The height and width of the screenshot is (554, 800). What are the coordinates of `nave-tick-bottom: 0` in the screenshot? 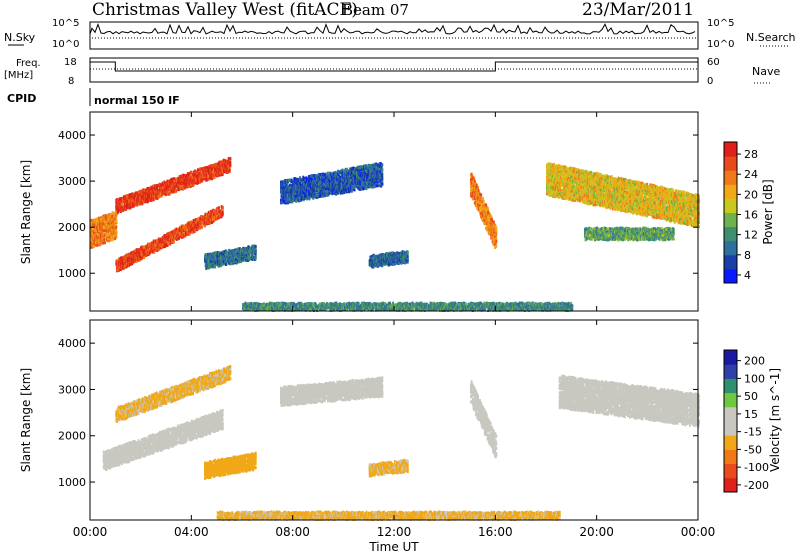 It's located at (710, 81).